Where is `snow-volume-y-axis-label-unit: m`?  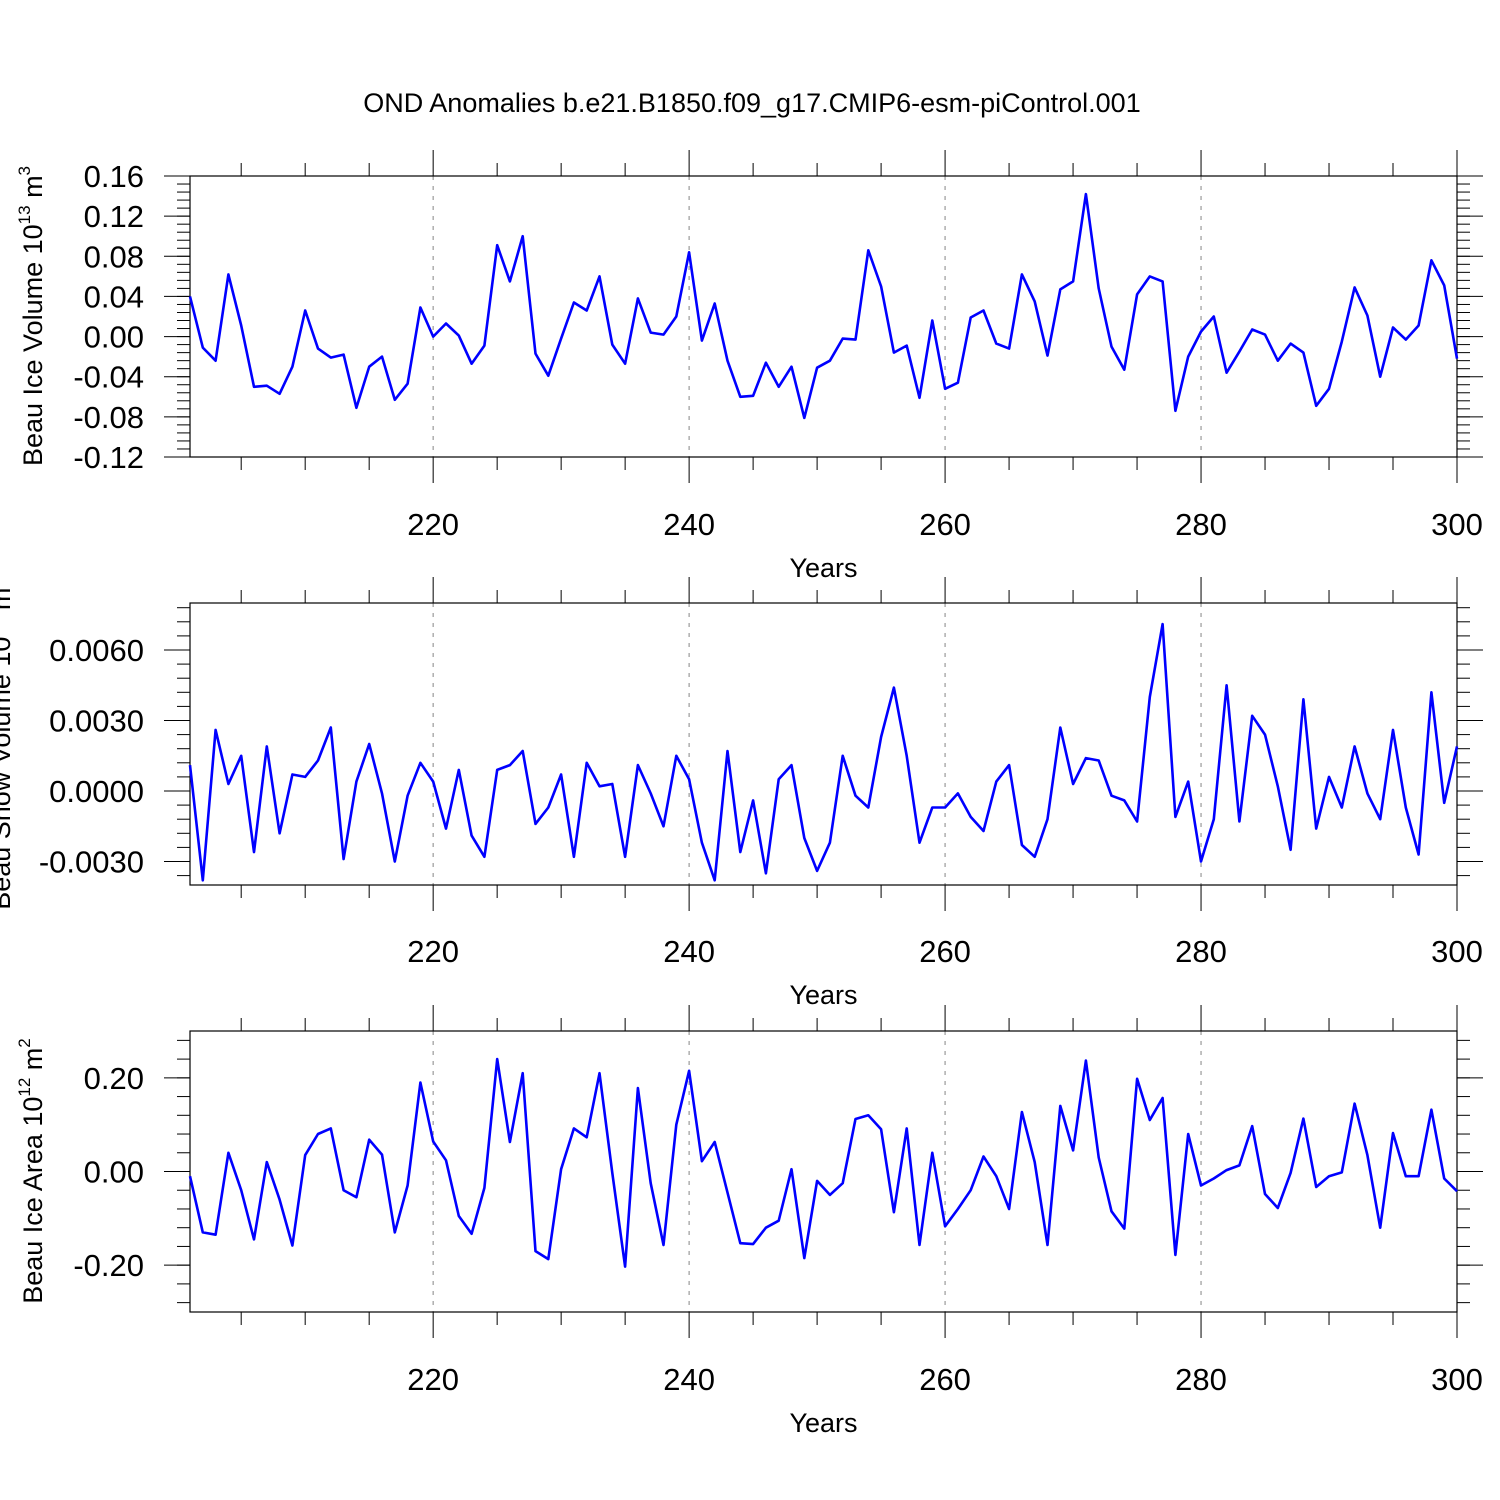
snow-volume-y-axis-label-unit: m is located at coordinates (8, 603).